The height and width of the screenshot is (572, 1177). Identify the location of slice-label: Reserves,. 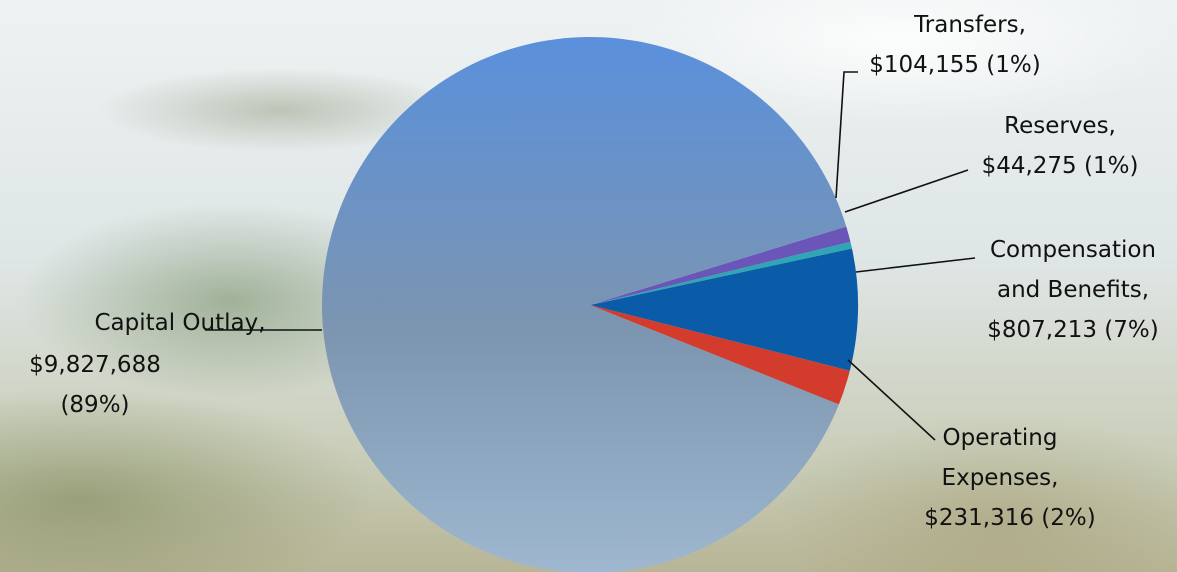
(1060, 126).